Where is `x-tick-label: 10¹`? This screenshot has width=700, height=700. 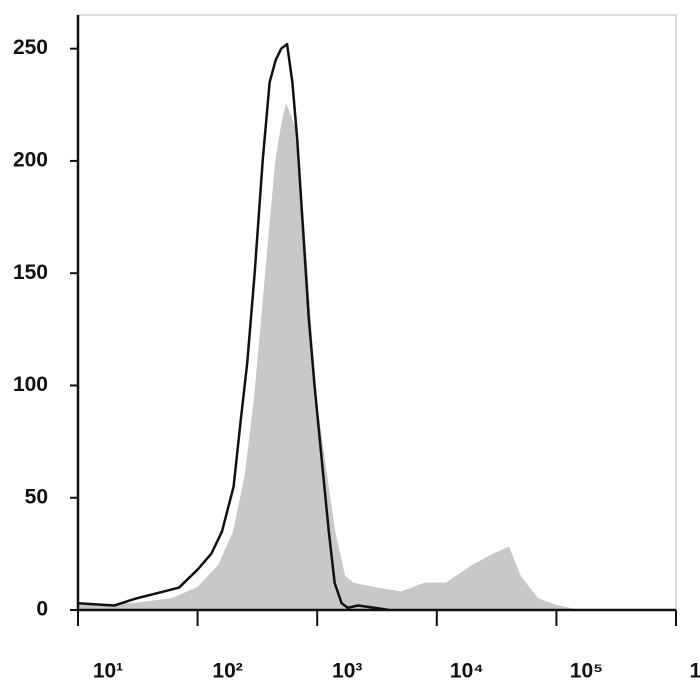
x-tick-label: 10¹ is located at coordinates (108, 671).